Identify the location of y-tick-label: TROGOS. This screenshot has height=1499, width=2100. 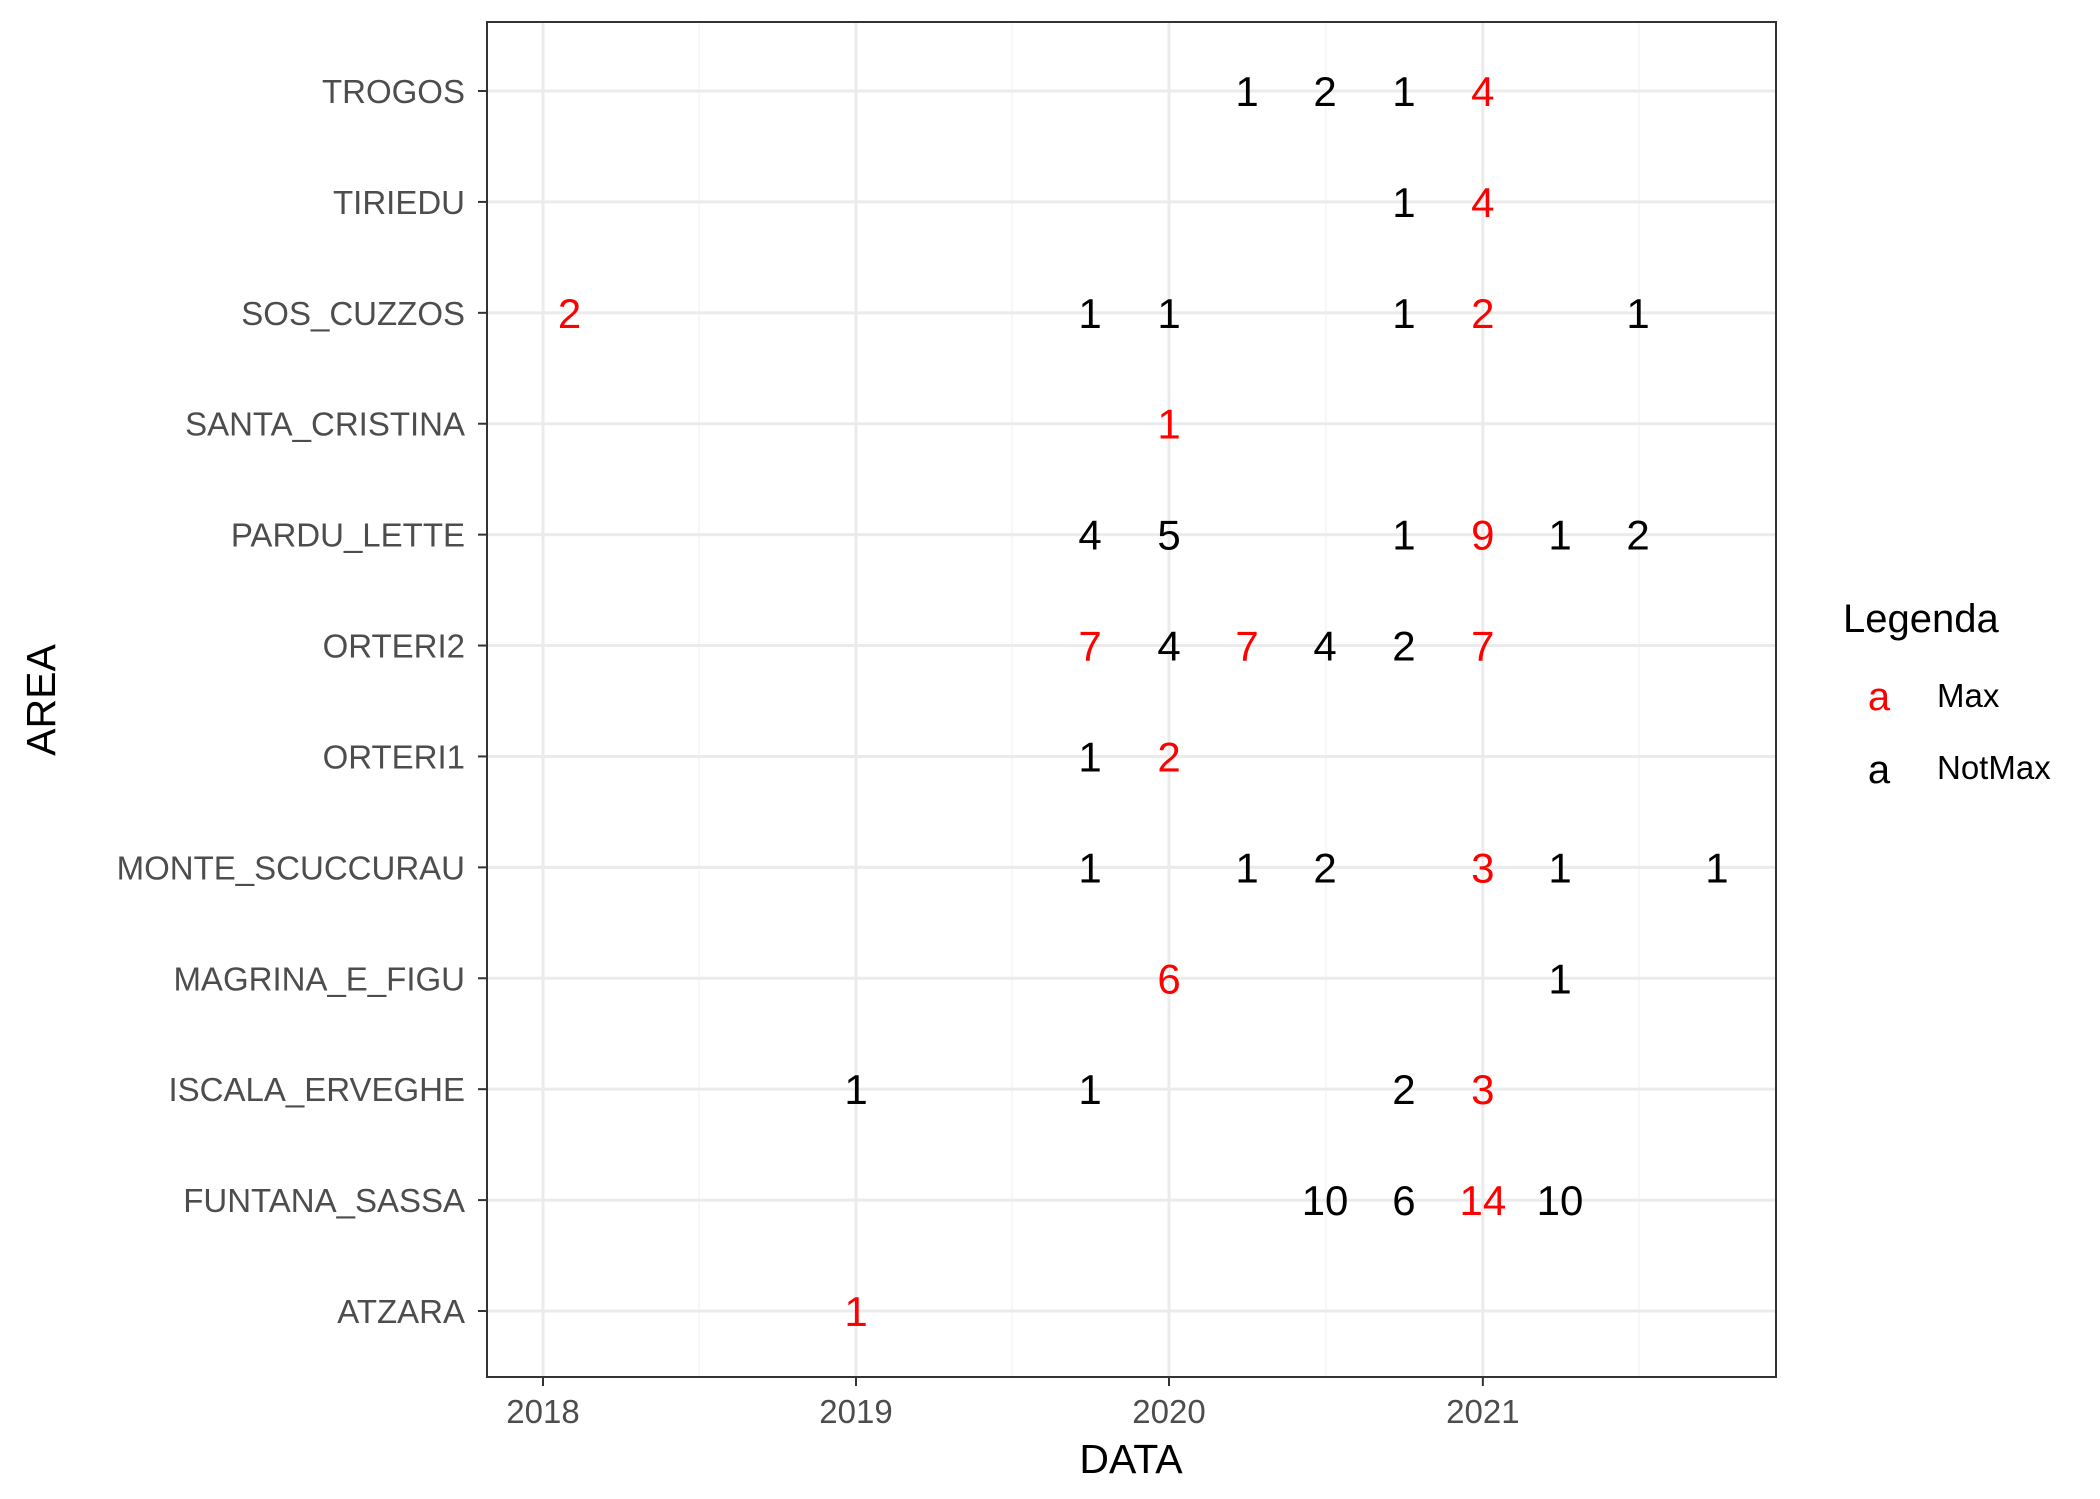
(393, 91).